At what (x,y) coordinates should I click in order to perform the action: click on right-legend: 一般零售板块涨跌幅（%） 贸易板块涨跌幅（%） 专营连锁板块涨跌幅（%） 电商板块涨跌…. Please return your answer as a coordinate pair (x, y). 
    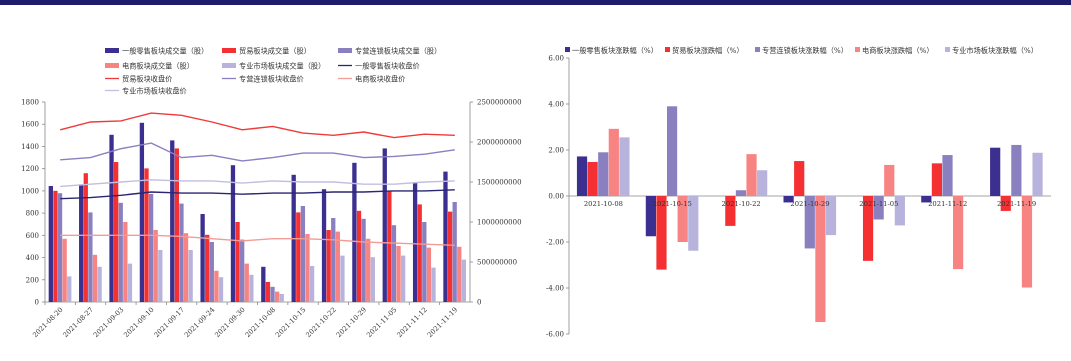
    Looking at the image, I should click on (801, 50).